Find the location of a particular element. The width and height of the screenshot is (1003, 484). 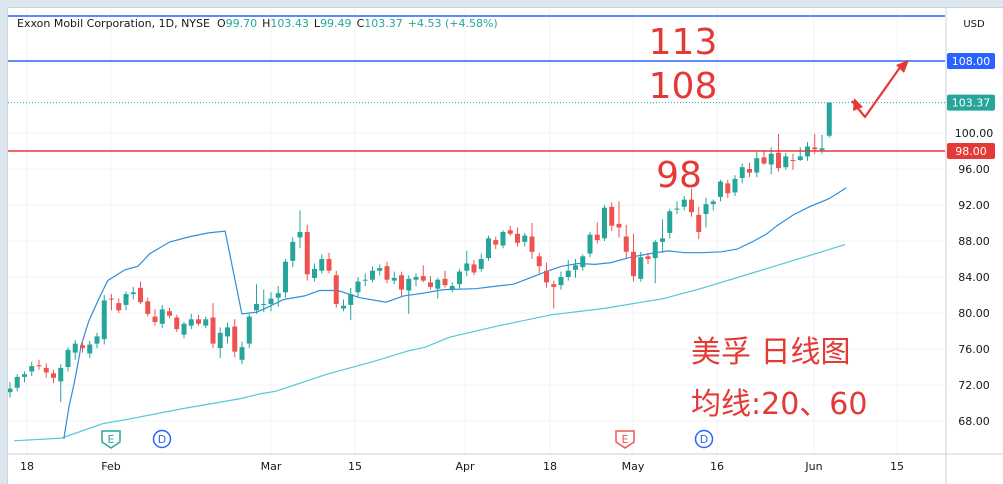

x-tick-label: May is located at coordinates (633, 466).